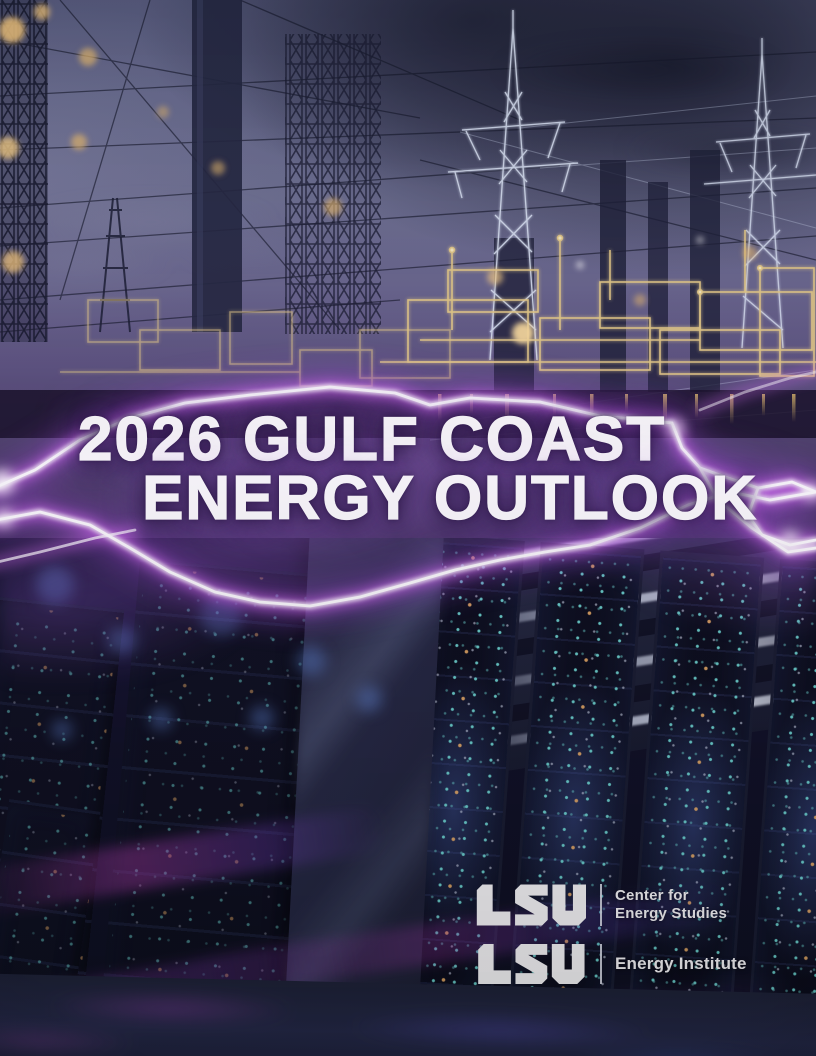 Image resolution: width=816 pixels, height=1056 pixels. Describe the element at coordinates (671, 913) in the screenshot. I see `unit-line: Energy Studies` at that location.